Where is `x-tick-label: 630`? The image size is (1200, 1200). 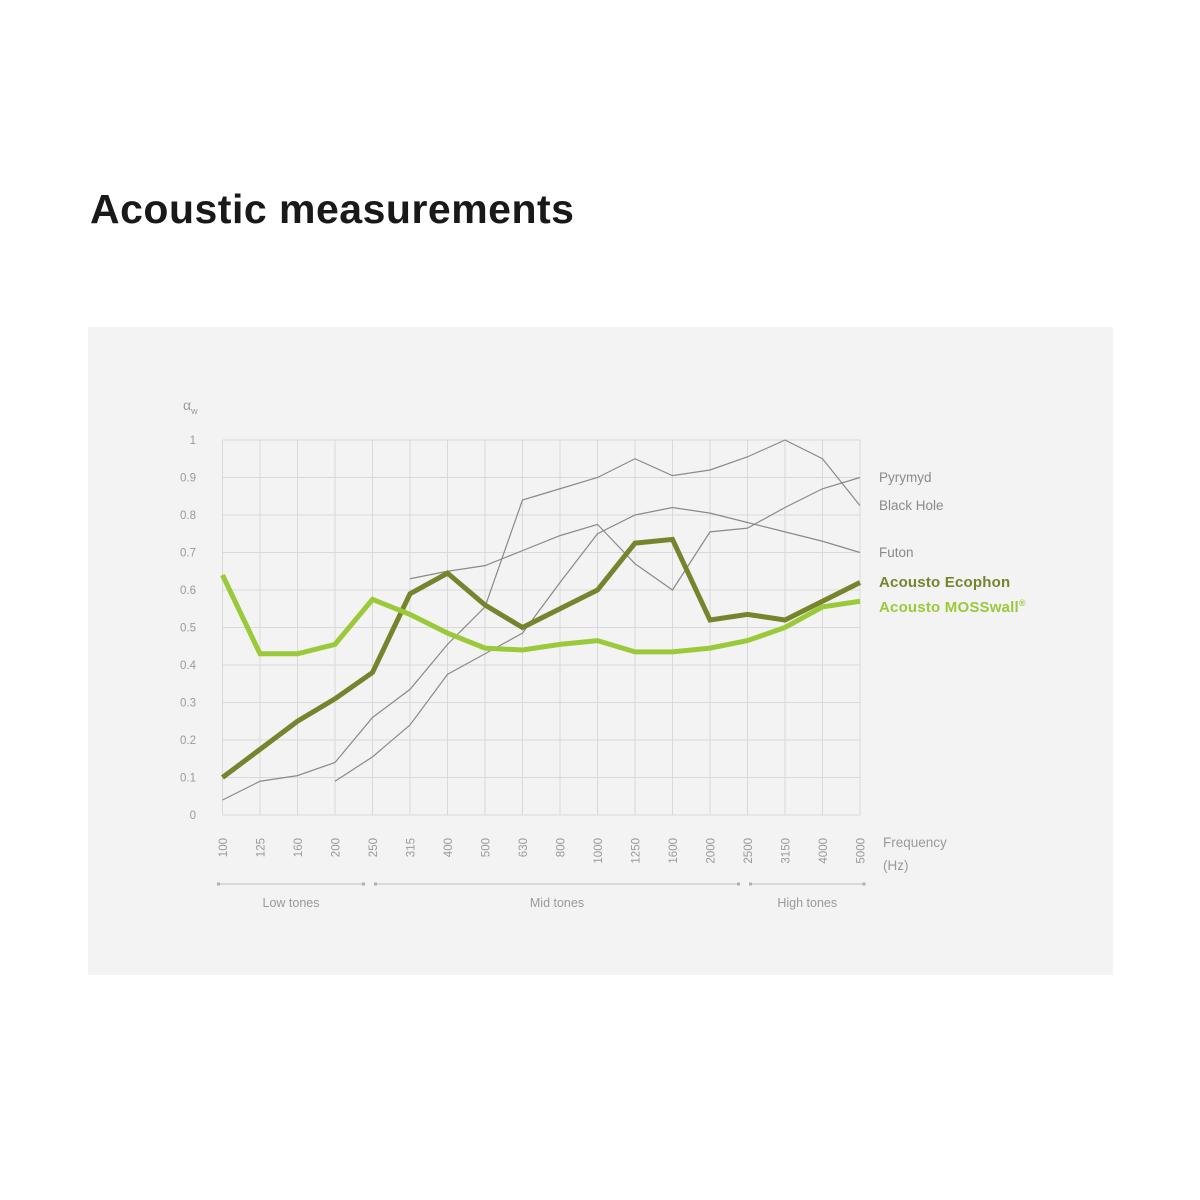 x-tick-label: 630 is located at coordinates (524, 847).